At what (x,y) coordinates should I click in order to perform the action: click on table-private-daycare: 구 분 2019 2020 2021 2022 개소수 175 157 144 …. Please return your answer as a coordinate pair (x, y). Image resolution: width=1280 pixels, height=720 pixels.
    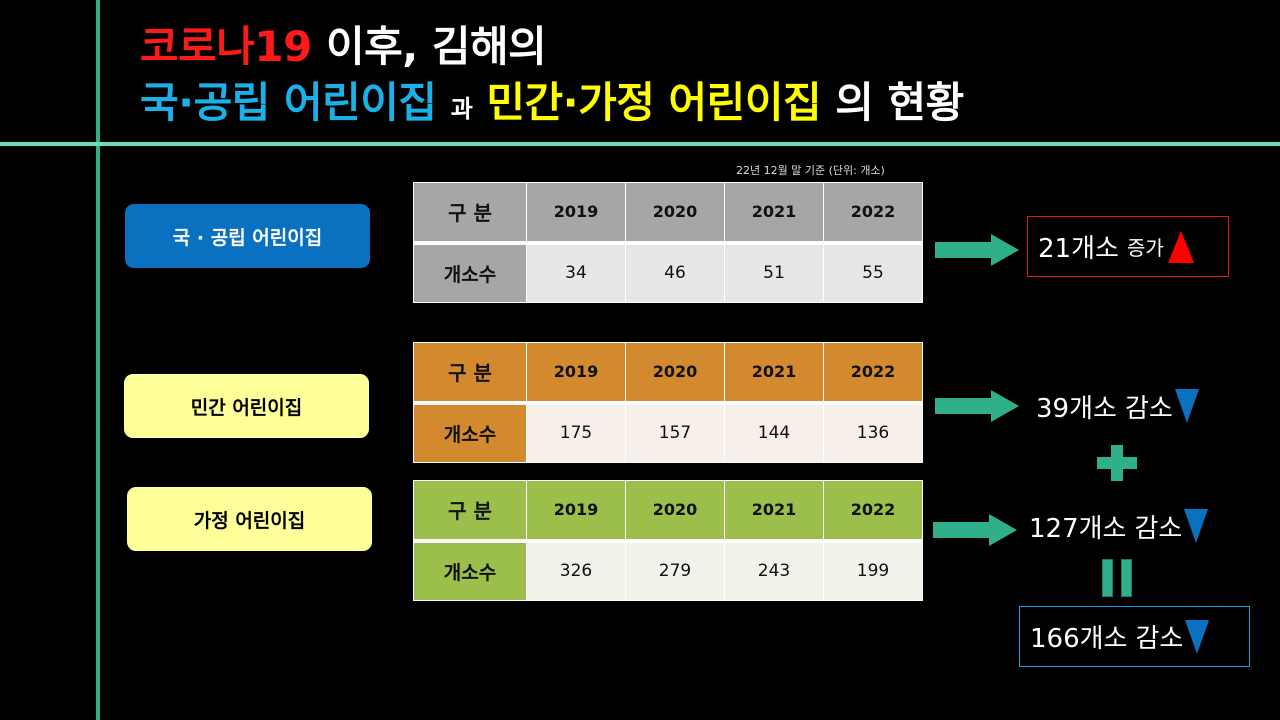
    Looking at the image, I should click on (668, 402).